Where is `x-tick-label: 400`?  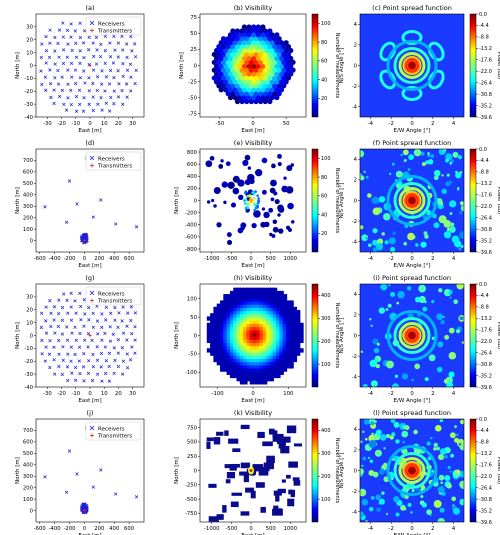 x-tick-label: 400 is located at coordinates (114, 529).